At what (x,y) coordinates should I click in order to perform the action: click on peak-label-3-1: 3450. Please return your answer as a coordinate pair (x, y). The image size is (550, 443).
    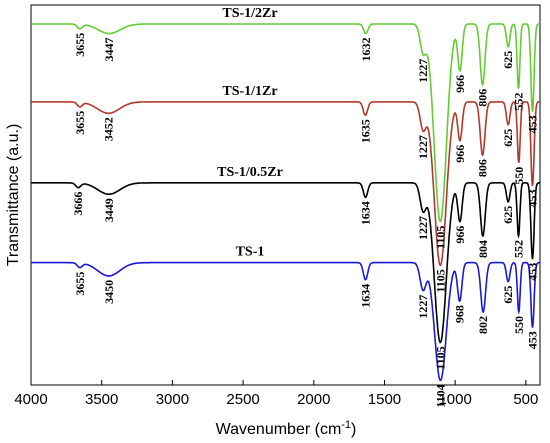
    Looking at the image, I should click on (109, 292).